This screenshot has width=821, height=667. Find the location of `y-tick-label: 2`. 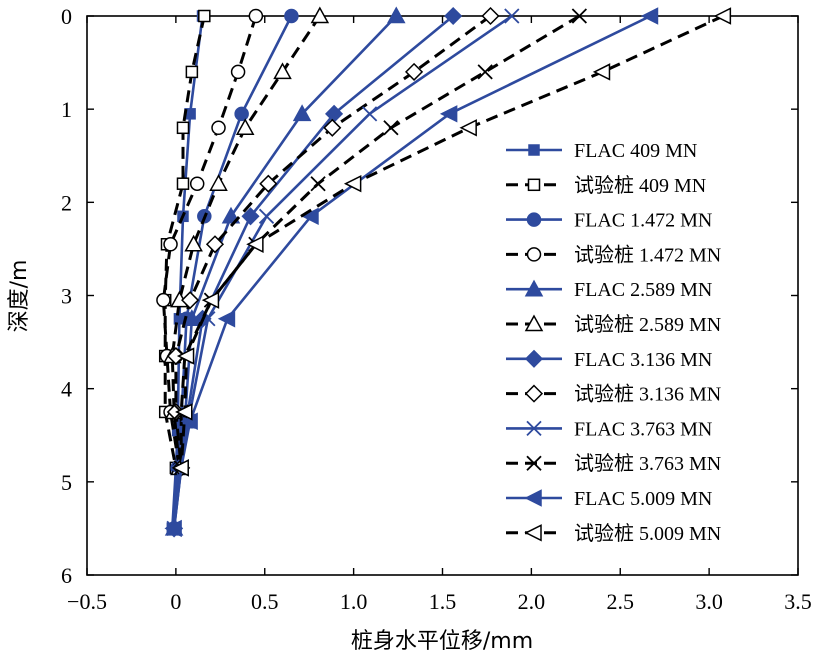

y-tick-label: 2 is located at coordinates (66, 202).